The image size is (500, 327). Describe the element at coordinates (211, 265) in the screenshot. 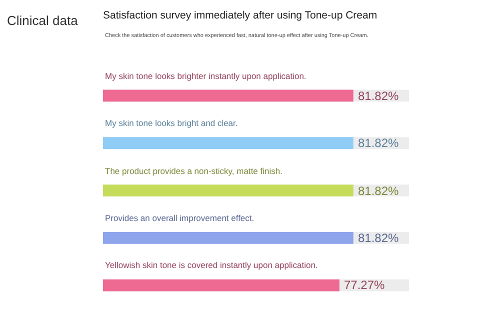

I see `y-tick-label: Yellowish skin tone is covered instantly upon application.` at that location.